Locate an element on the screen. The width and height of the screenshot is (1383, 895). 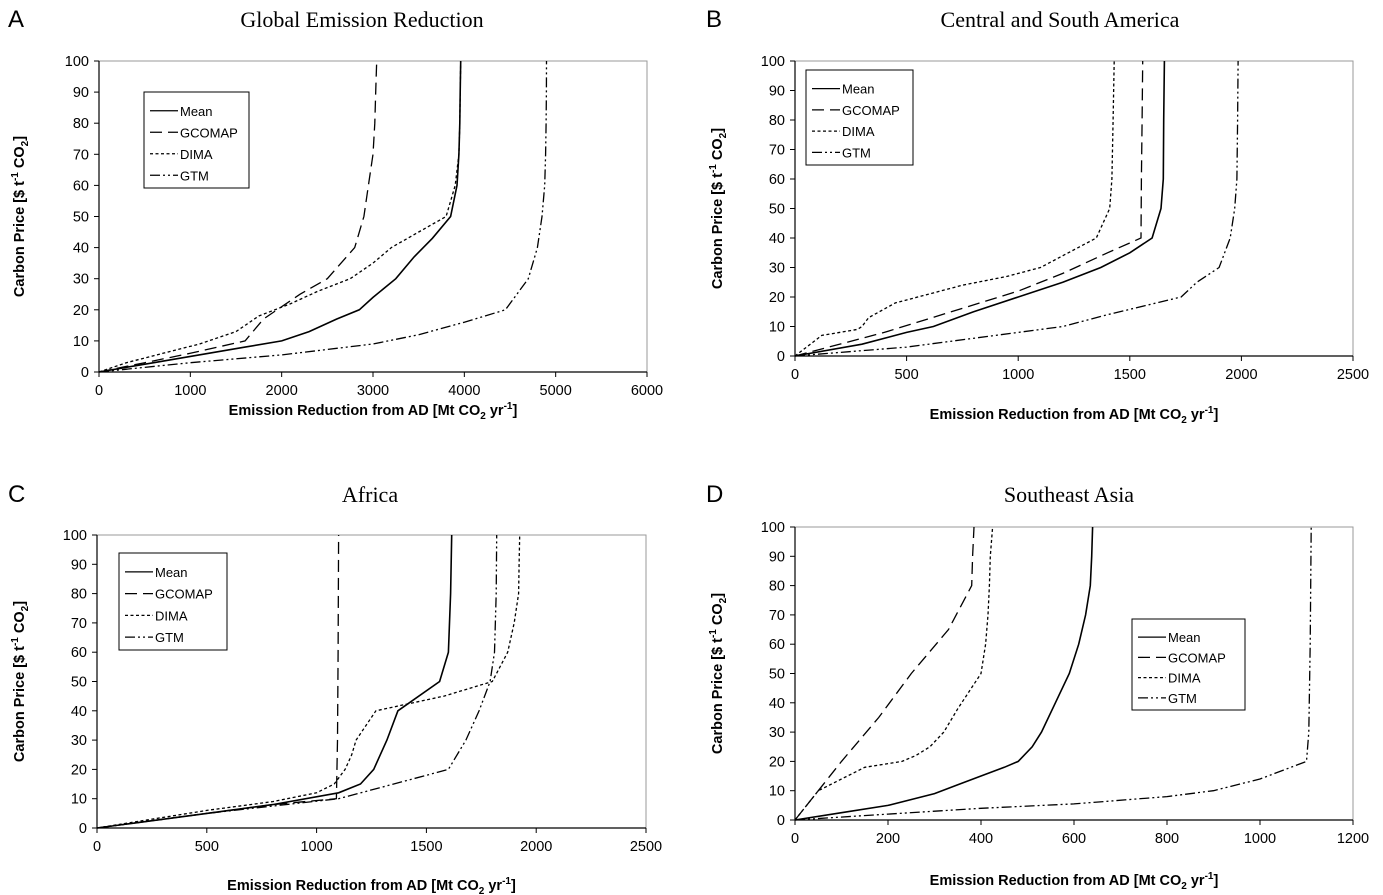
plot-area-frame is located at coordinates (1074, 673).